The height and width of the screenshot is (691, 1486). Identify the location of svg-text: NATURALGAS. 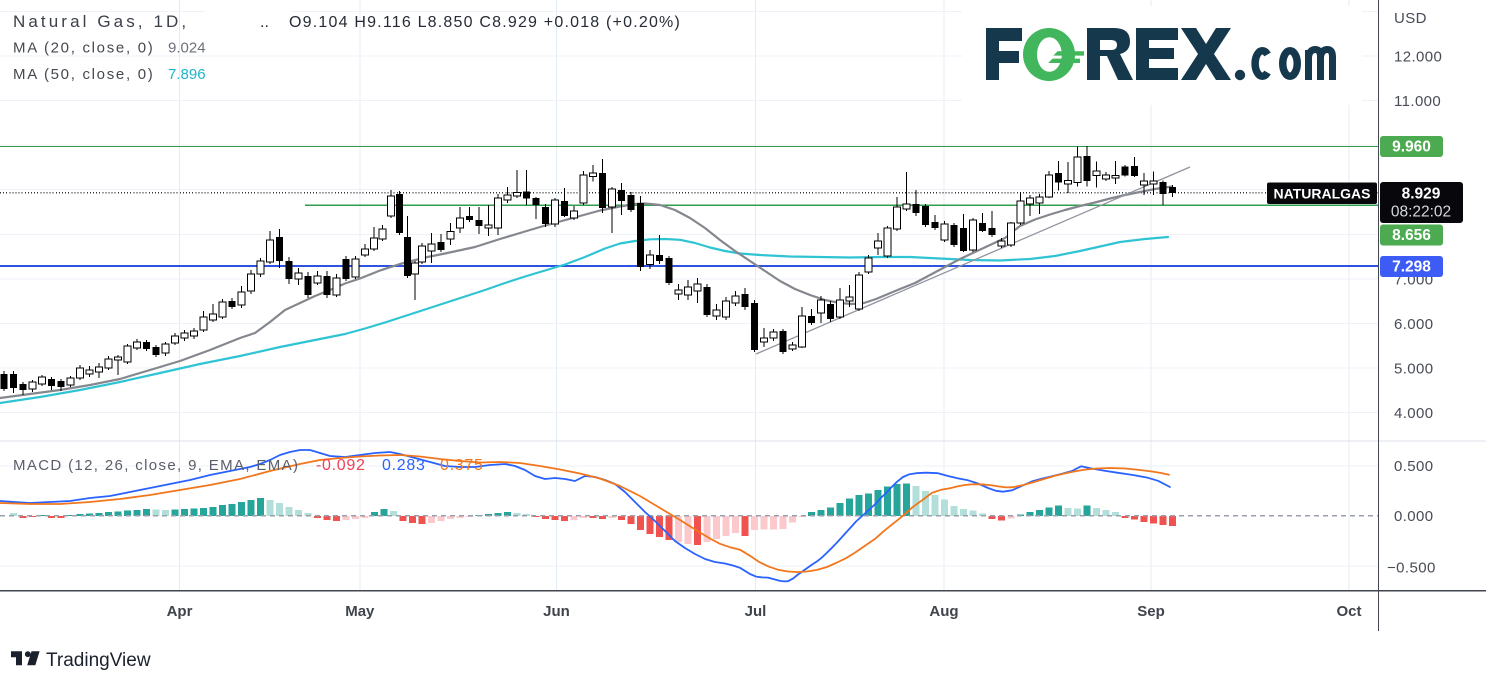
(1322, 194).